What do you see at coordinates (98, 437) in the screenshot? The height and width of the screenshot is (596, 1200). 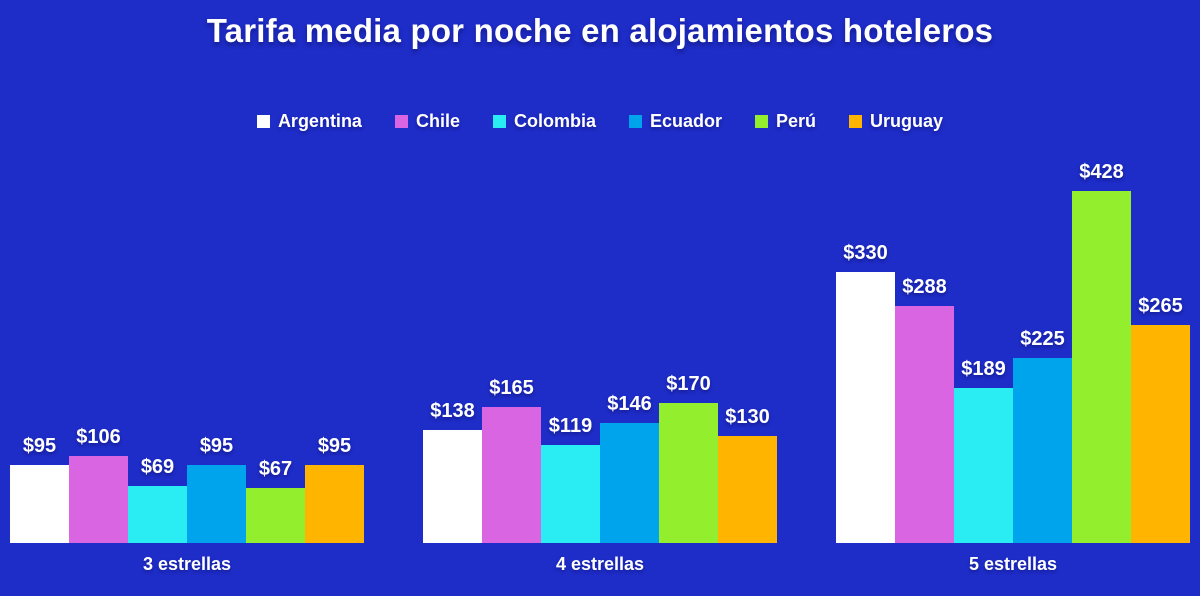 I see `bar-value-label: $106` at bounding box center [98, 437].